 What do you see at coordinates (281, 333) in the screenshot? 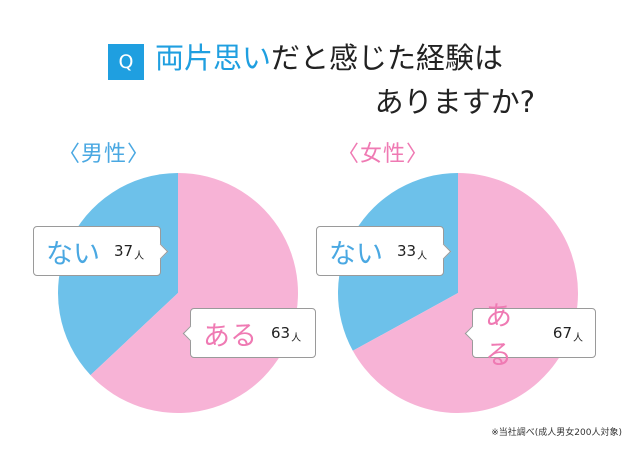
I see `male-aru-value: 63` at bounding box center [281, 333].